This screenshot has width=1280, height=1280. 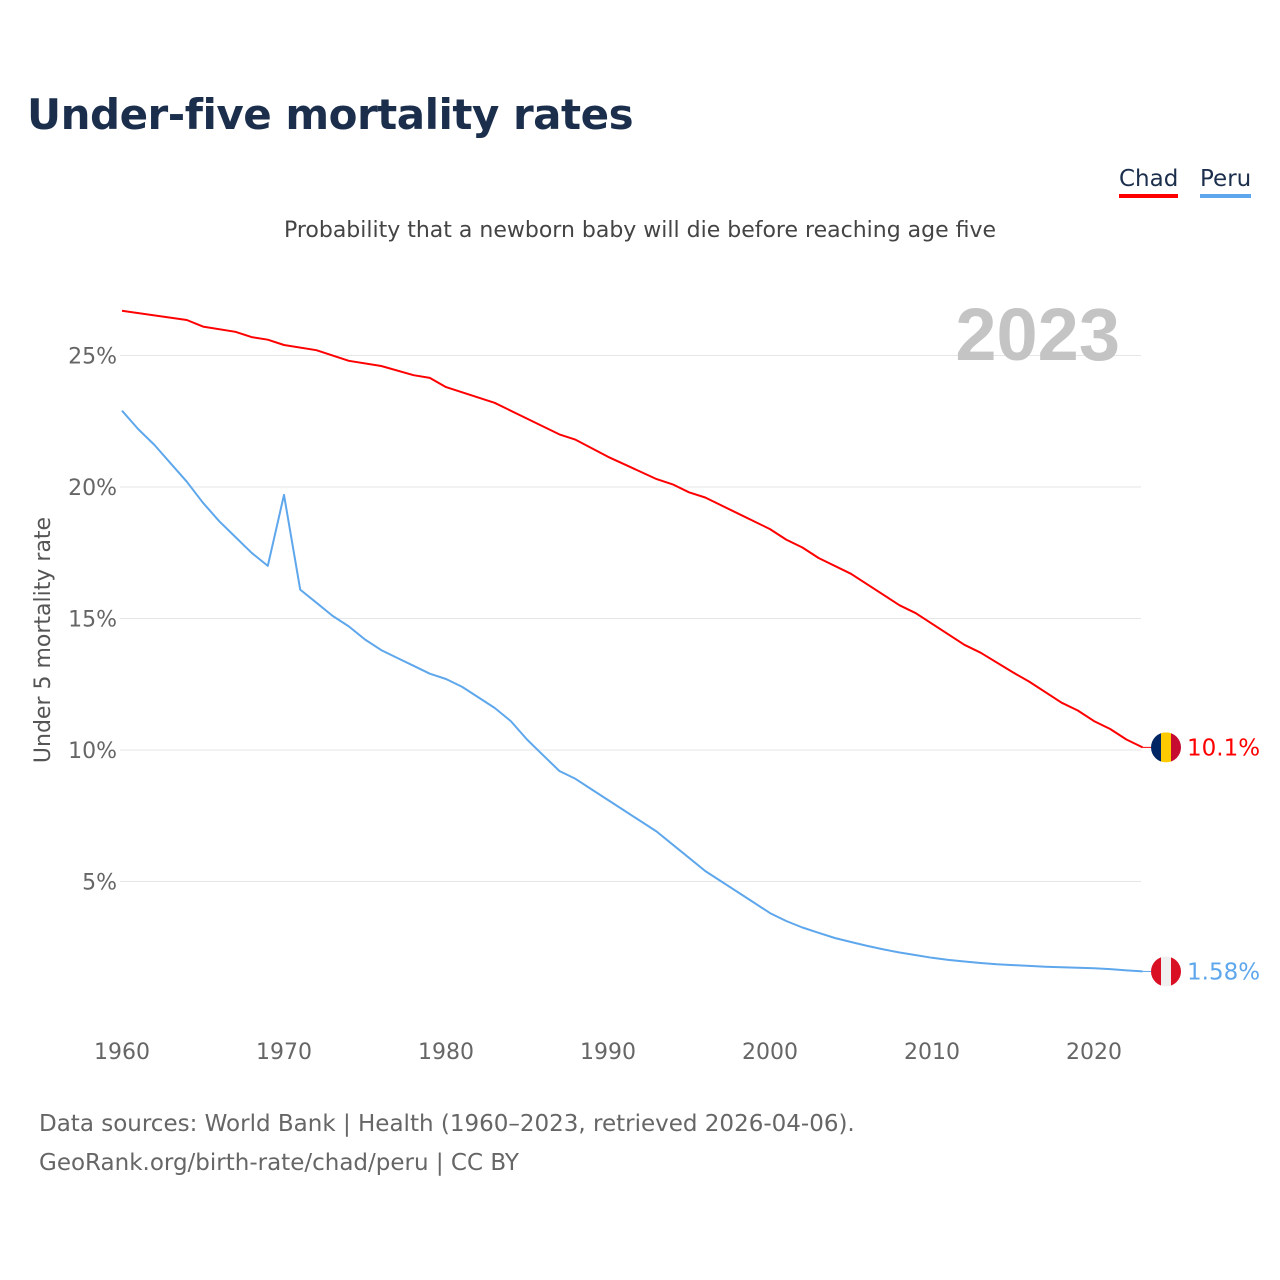 What do you see at coordinates (1037, 334) in the screenshot?
I see `year-label: 2023` at bounding box center [1037, 334].